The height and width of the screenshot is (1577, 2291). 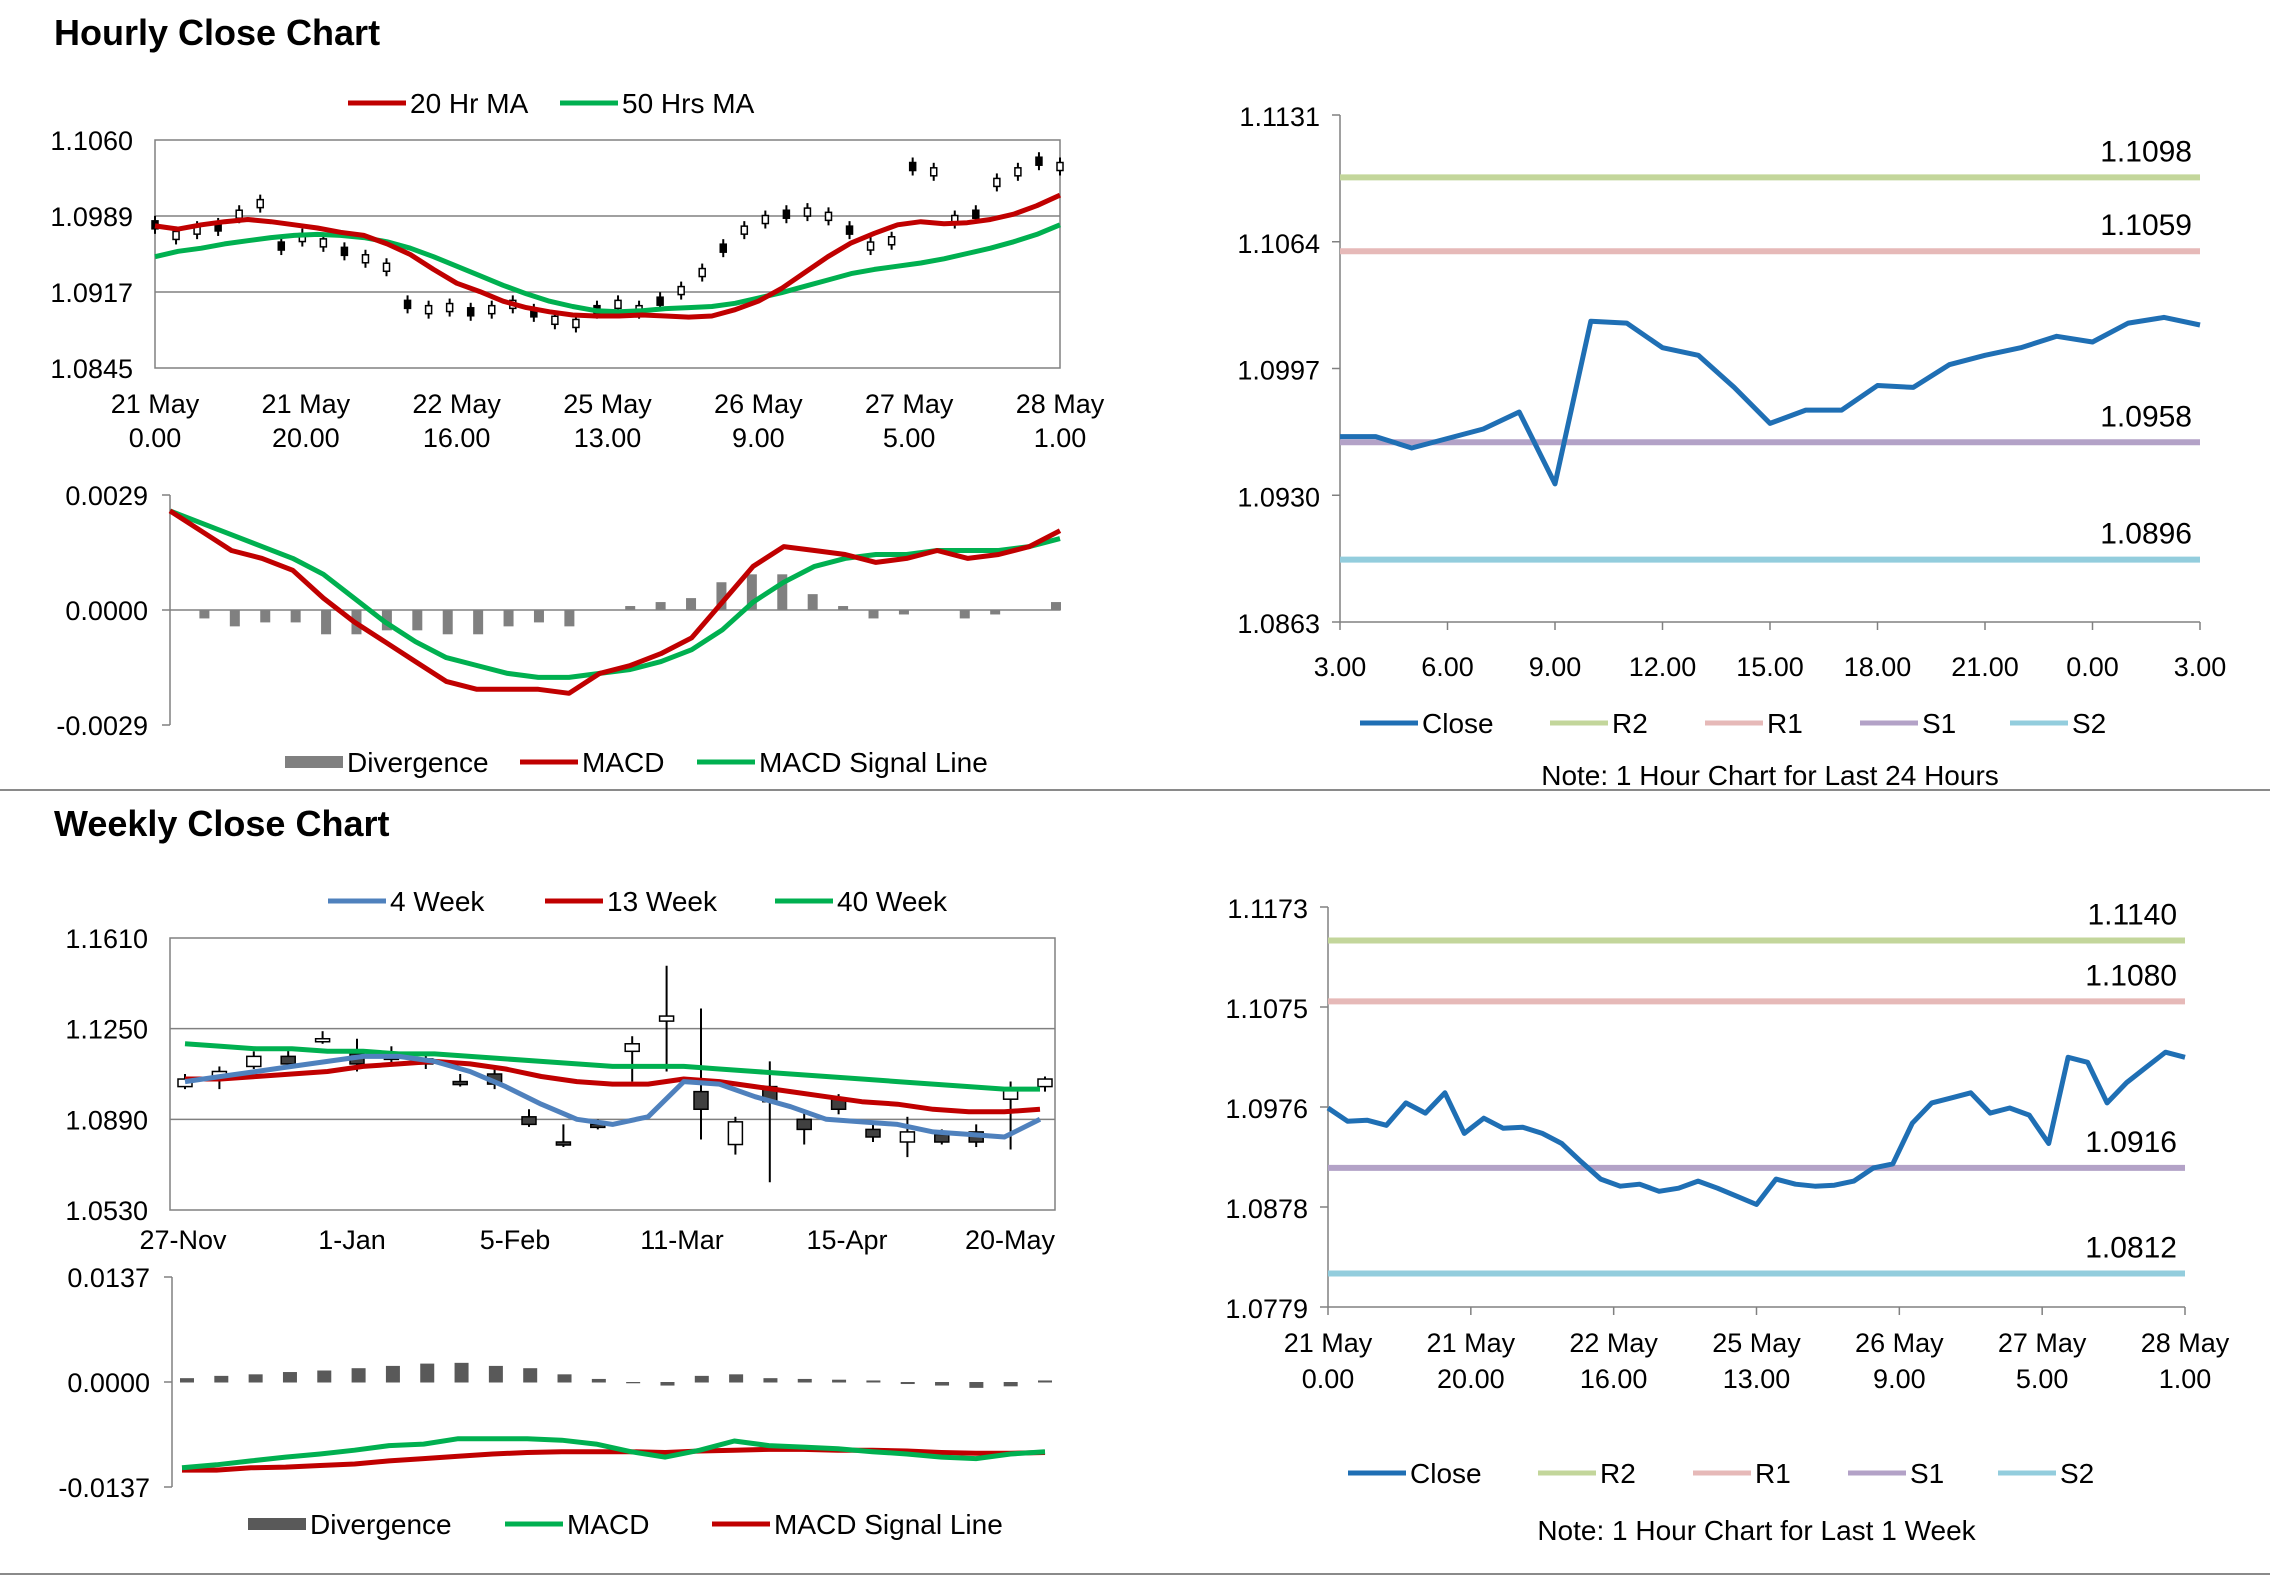 What do you see at coordinates (469, 103) in the screenshot?
I see `legend-20hr-ma-label: 20 Hr MA` at bounding box center [469, 103].